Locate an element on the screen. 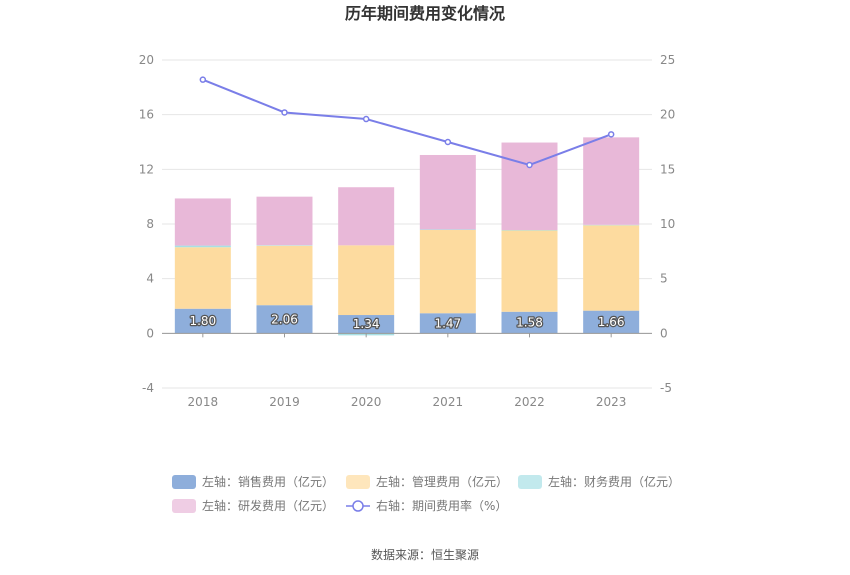  bar-data-label: 1.34 is located at coordinates (366, 324).